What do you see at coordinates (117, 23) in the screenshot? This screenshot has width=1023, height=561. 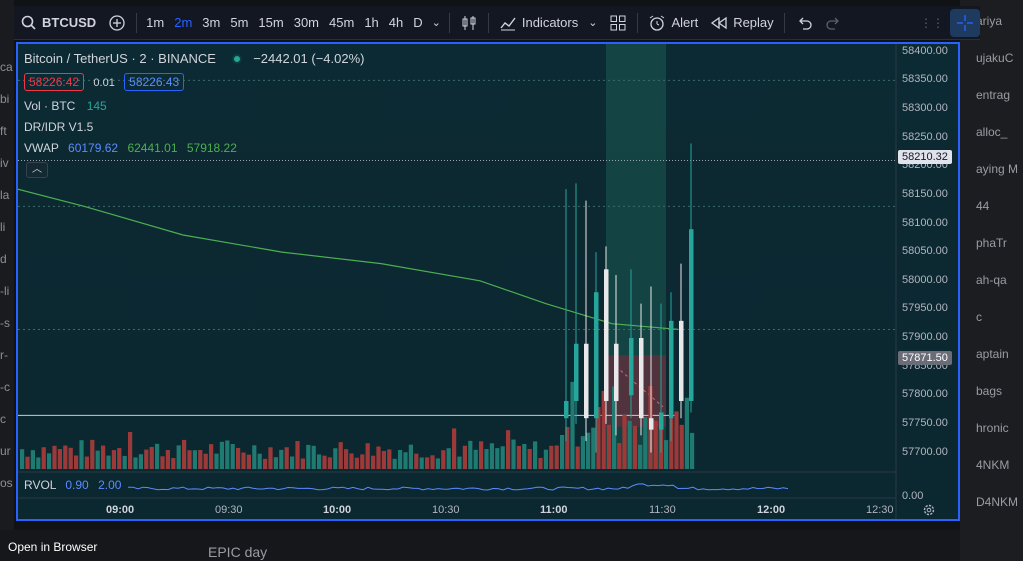 I see `compare-symbol-button` at bounding box center [117, 23].